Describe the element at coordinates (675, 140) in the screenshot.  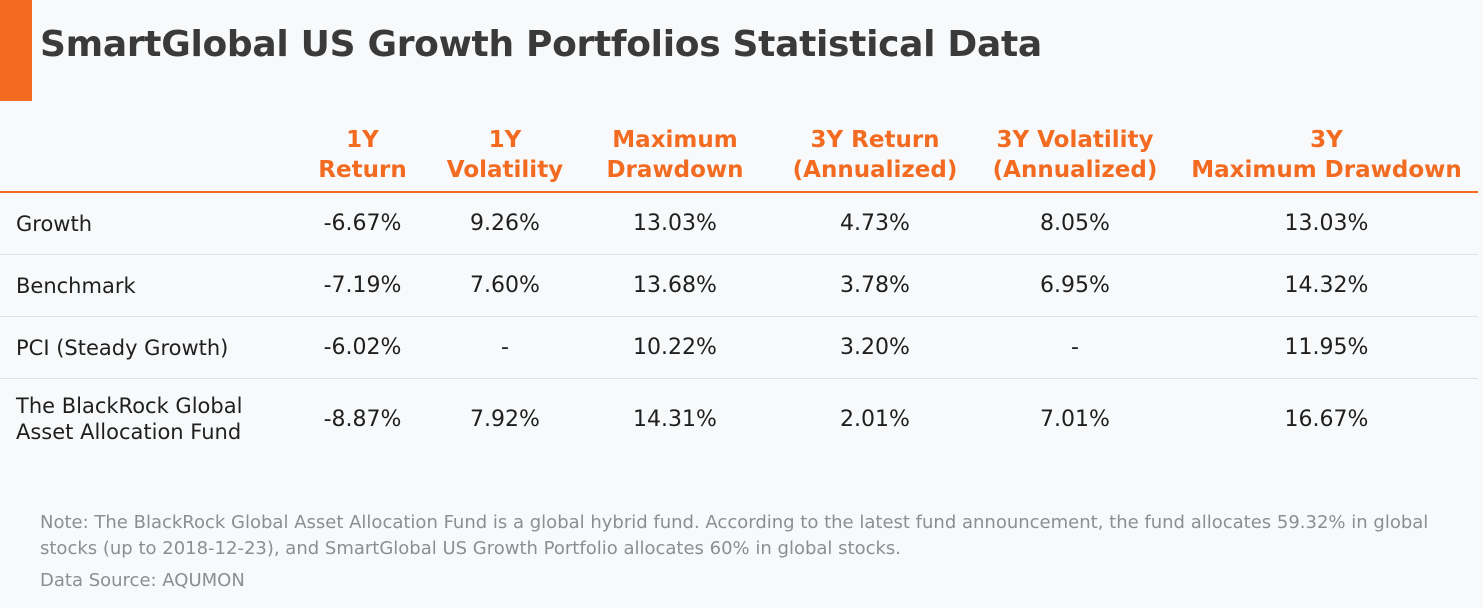
I see `column-header-line: Maximum` at that location.